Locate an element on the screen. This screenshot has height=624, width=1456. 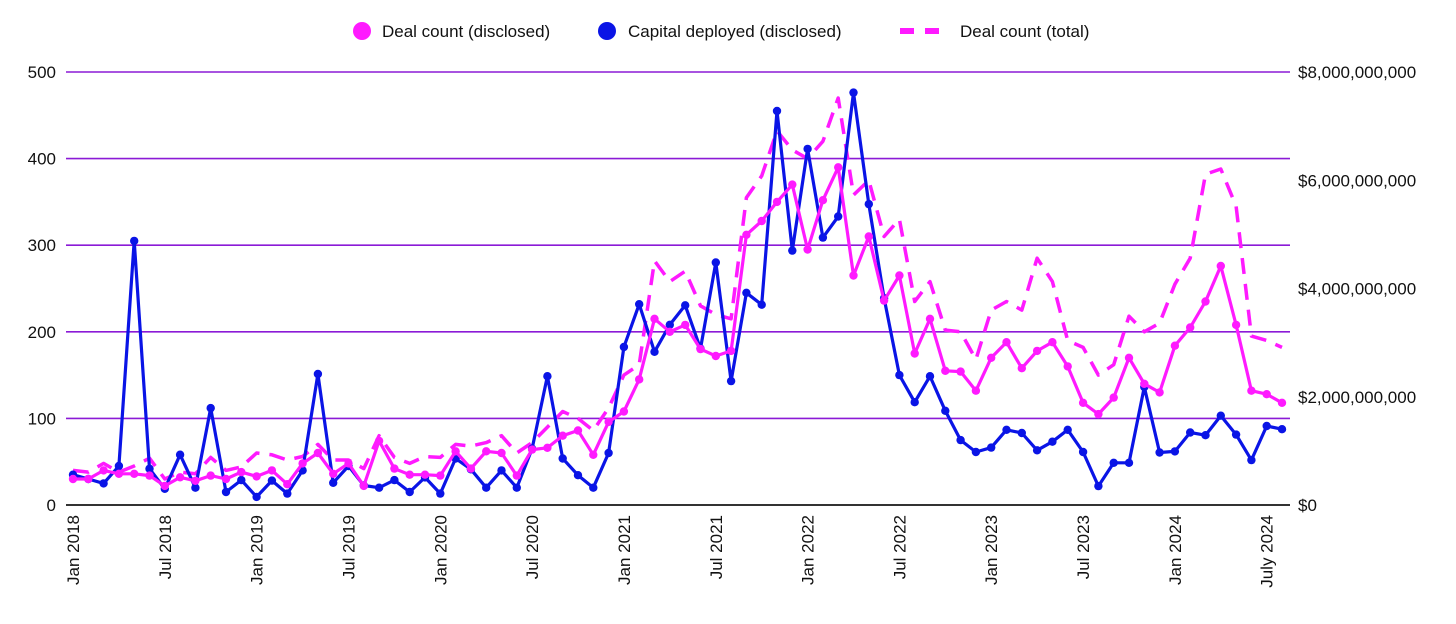
y-tick-label: 400 is located at coordinates (42, 159).